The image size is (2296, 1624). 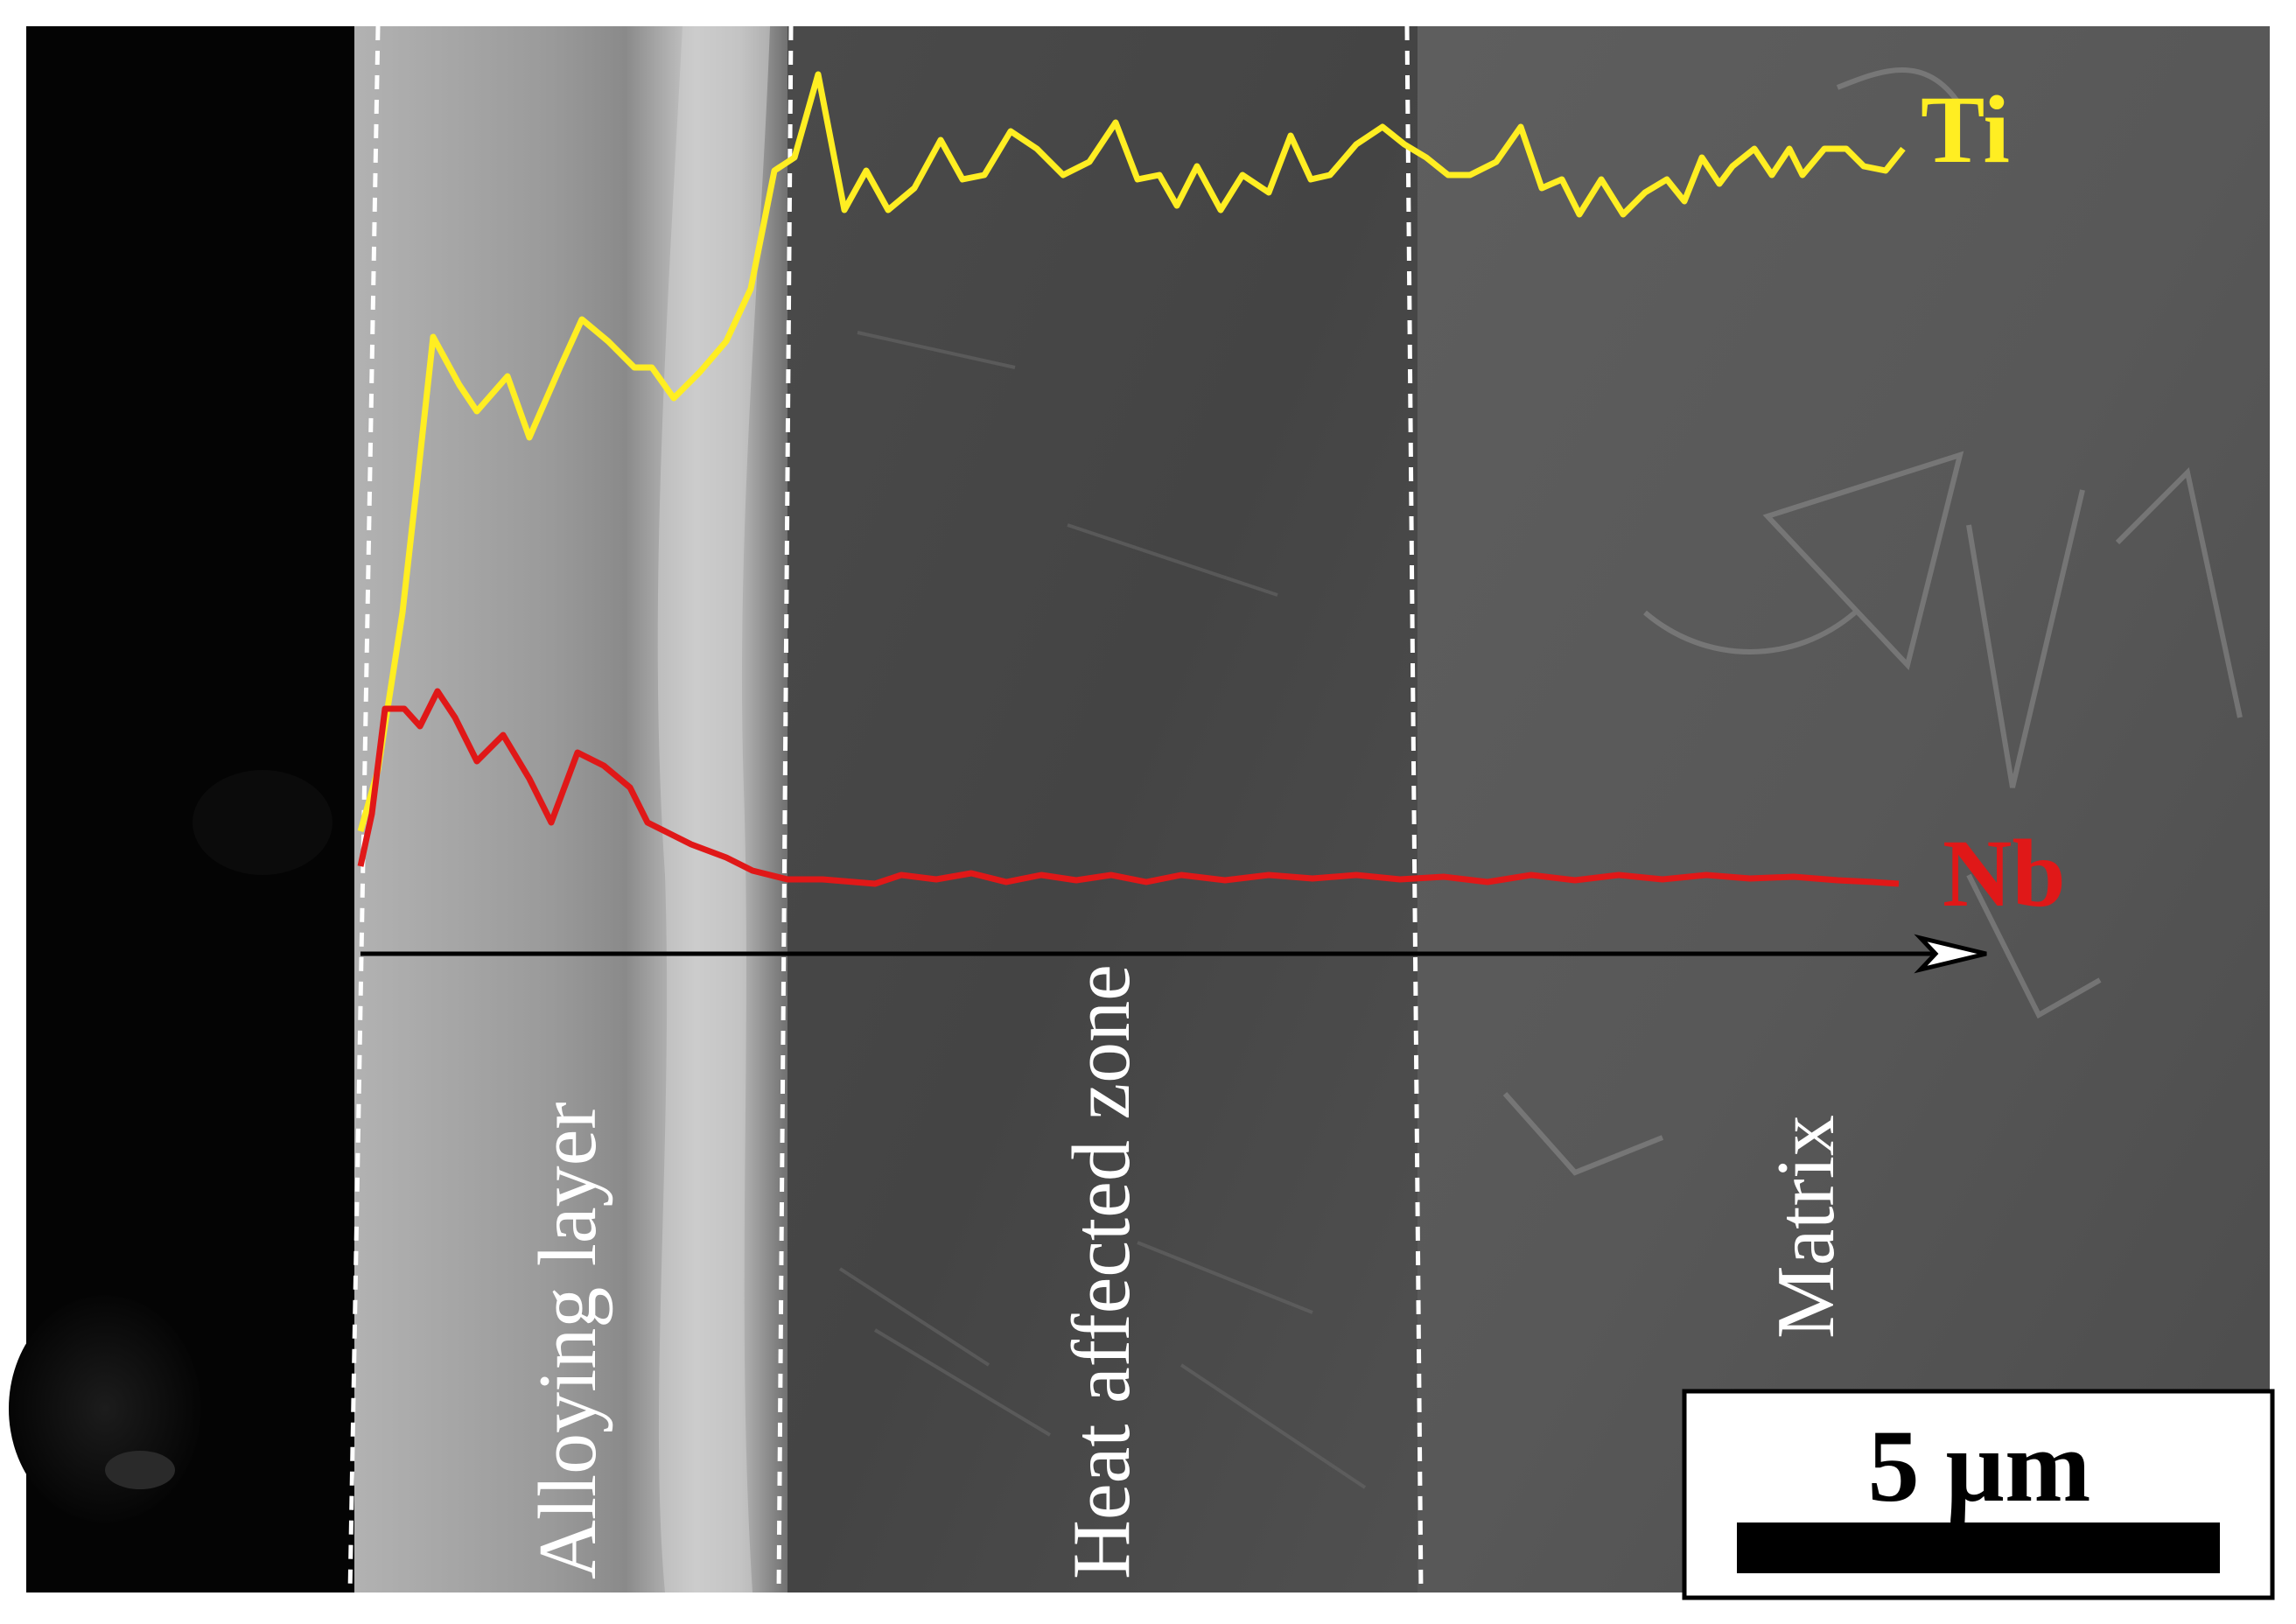 What do you see at coordinates (1979, 1466) in the screenshot?
I see `scale-bar-label: 5 µm` at bounding box center [1979, 1466].